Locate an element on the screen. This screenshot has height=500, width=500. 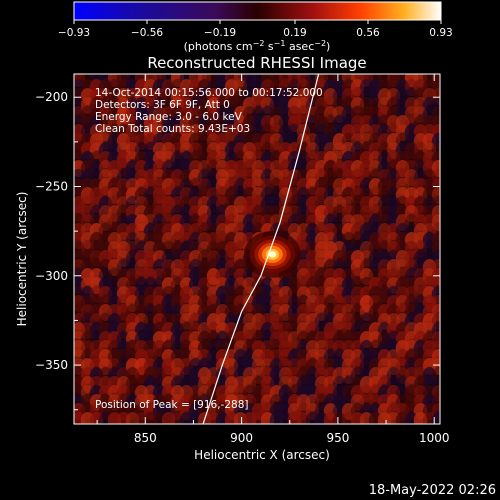
colorbar-tick-label: 0.93 is located at coordinates (440, 33).